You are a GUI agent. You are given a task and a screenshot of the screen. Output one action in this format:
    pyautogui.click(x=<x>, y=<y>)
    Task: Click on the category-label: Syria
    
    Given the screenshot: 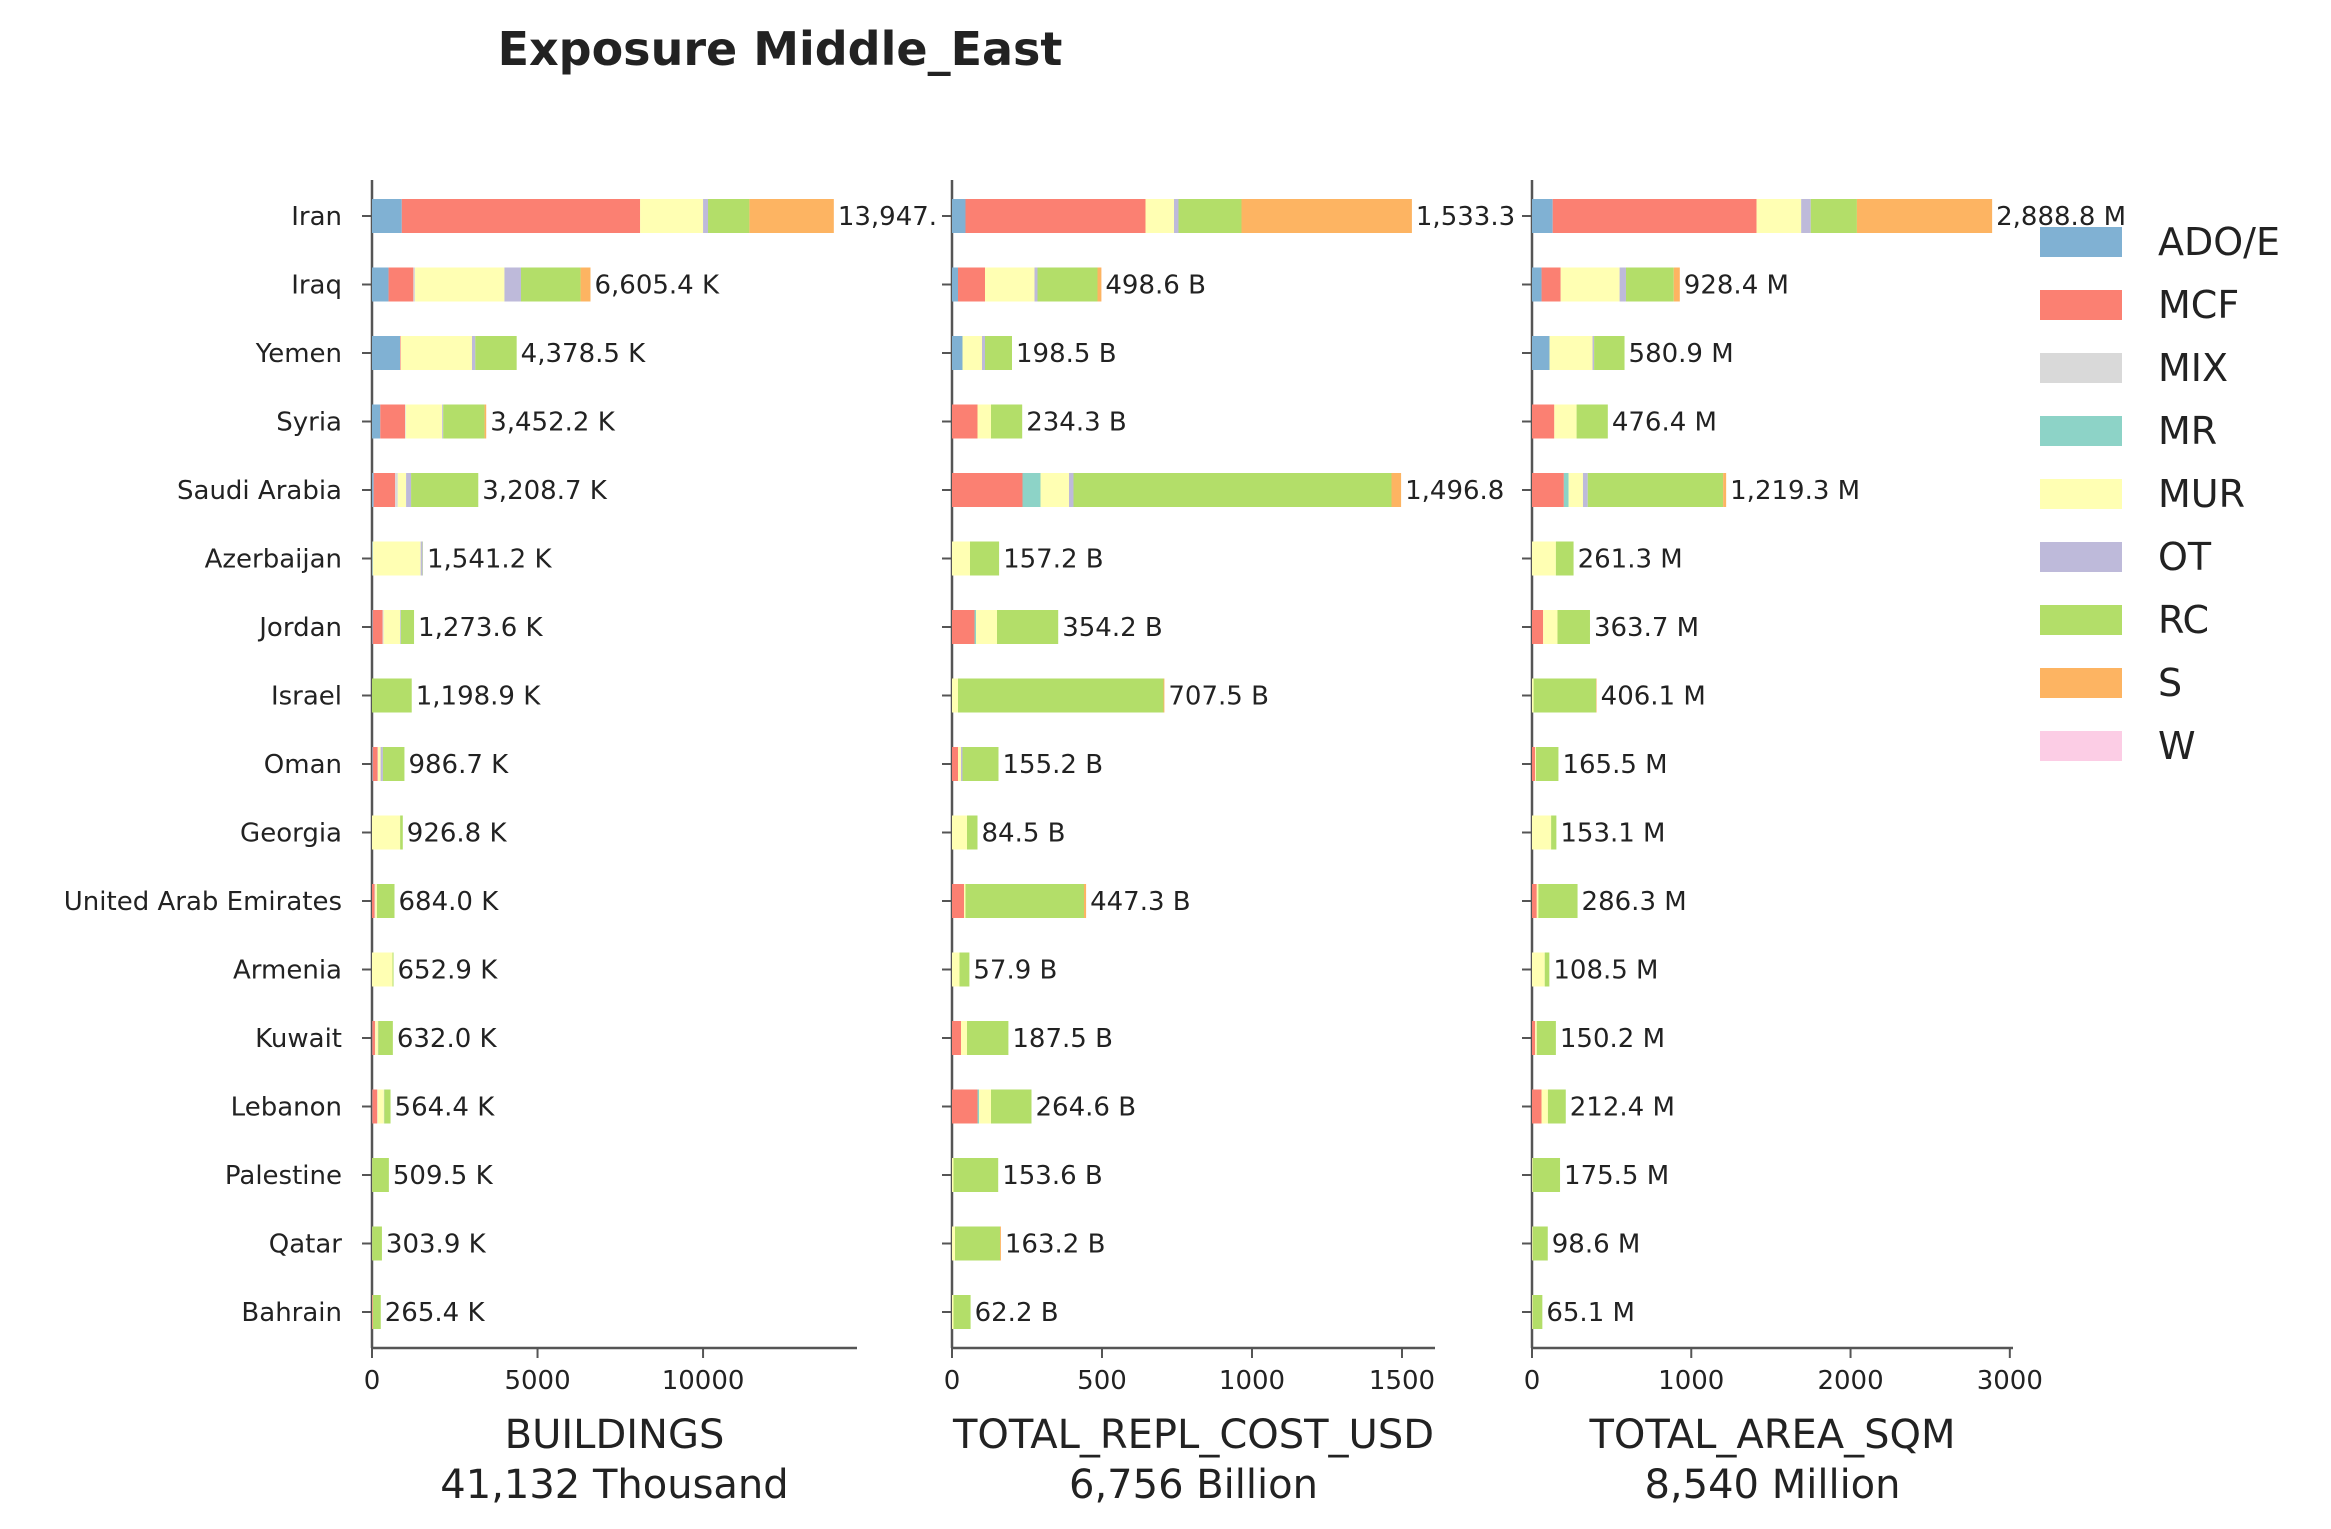 What is the action you would take?
    pyautogui.click(x=309, y=423)
    